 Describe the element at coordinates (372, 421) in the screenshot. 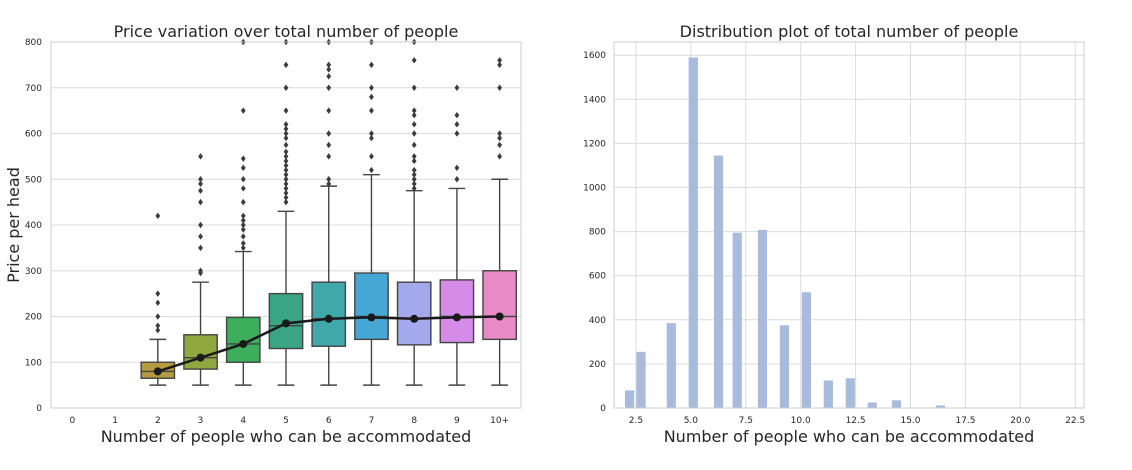

I see `x-tick-label: 7` at that location.